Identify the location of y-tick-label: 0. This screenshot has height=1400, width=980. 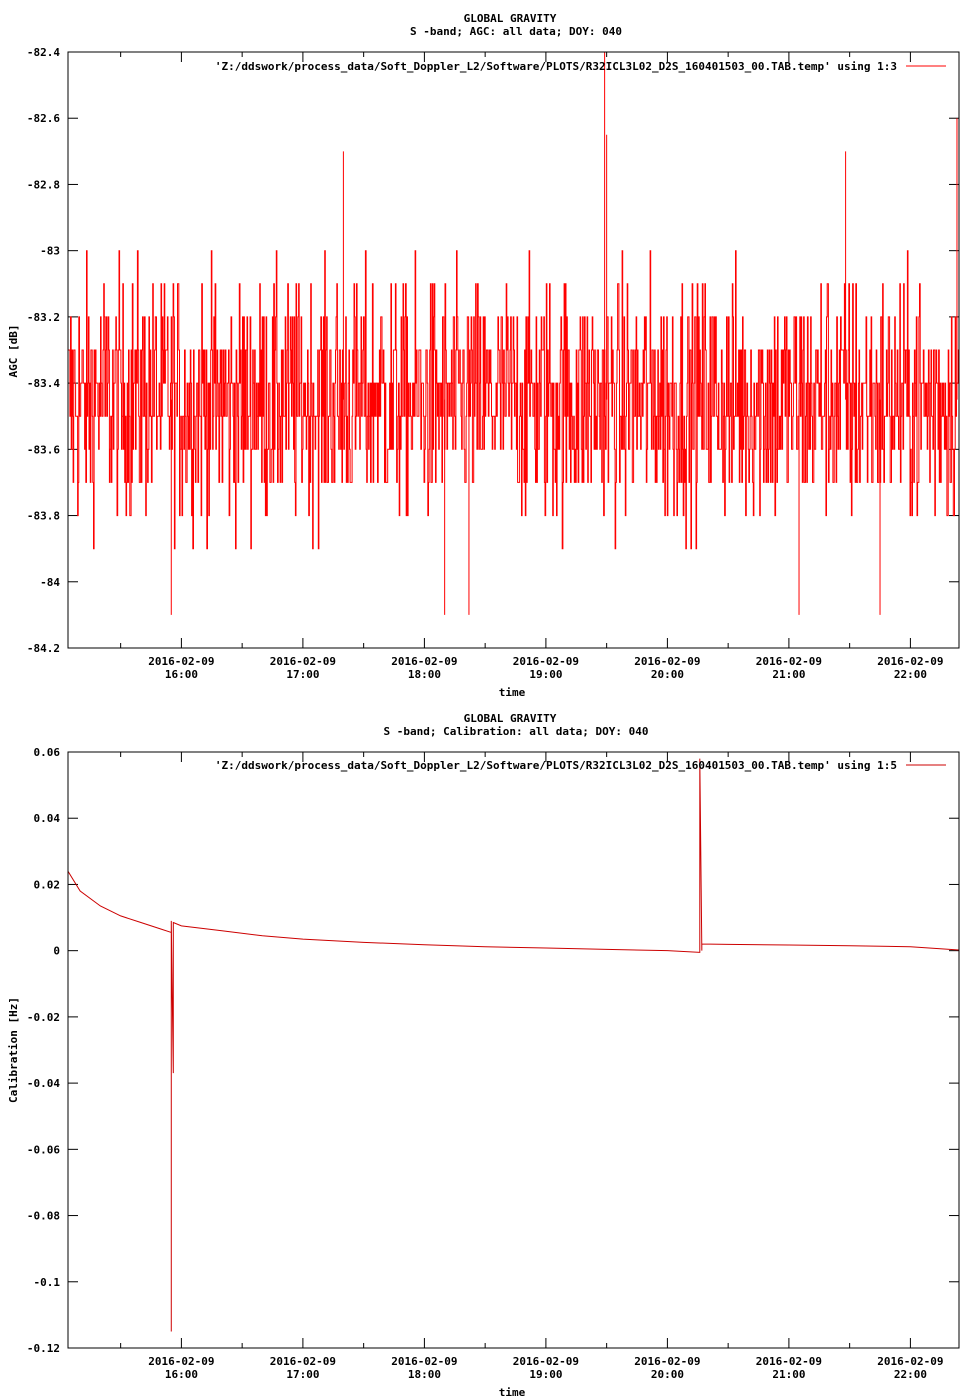
(56, 951).